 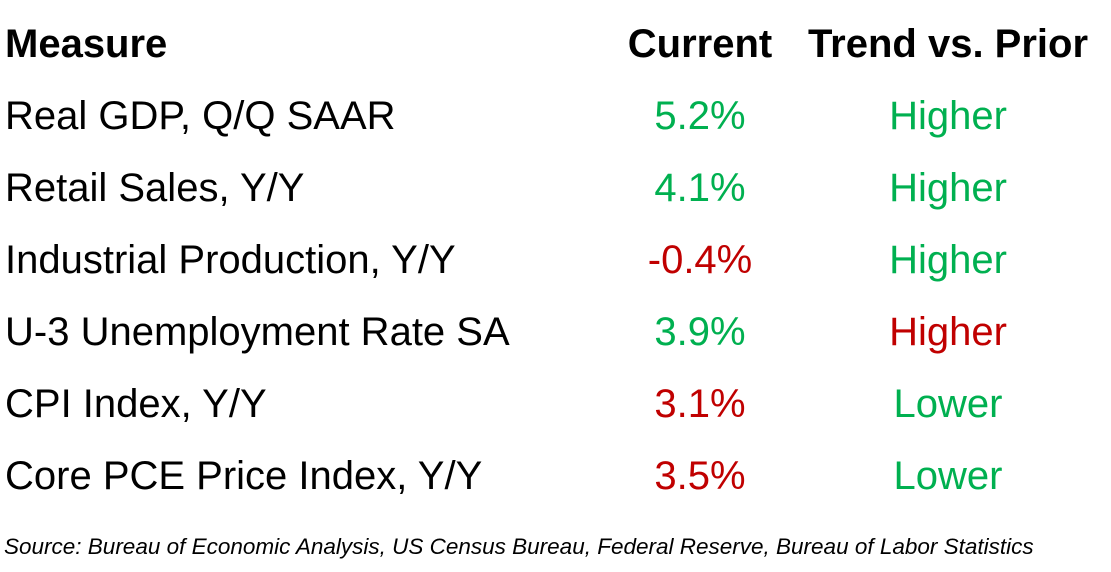 I want to click on current-value: -0.4%, so click(x=700, y=260).